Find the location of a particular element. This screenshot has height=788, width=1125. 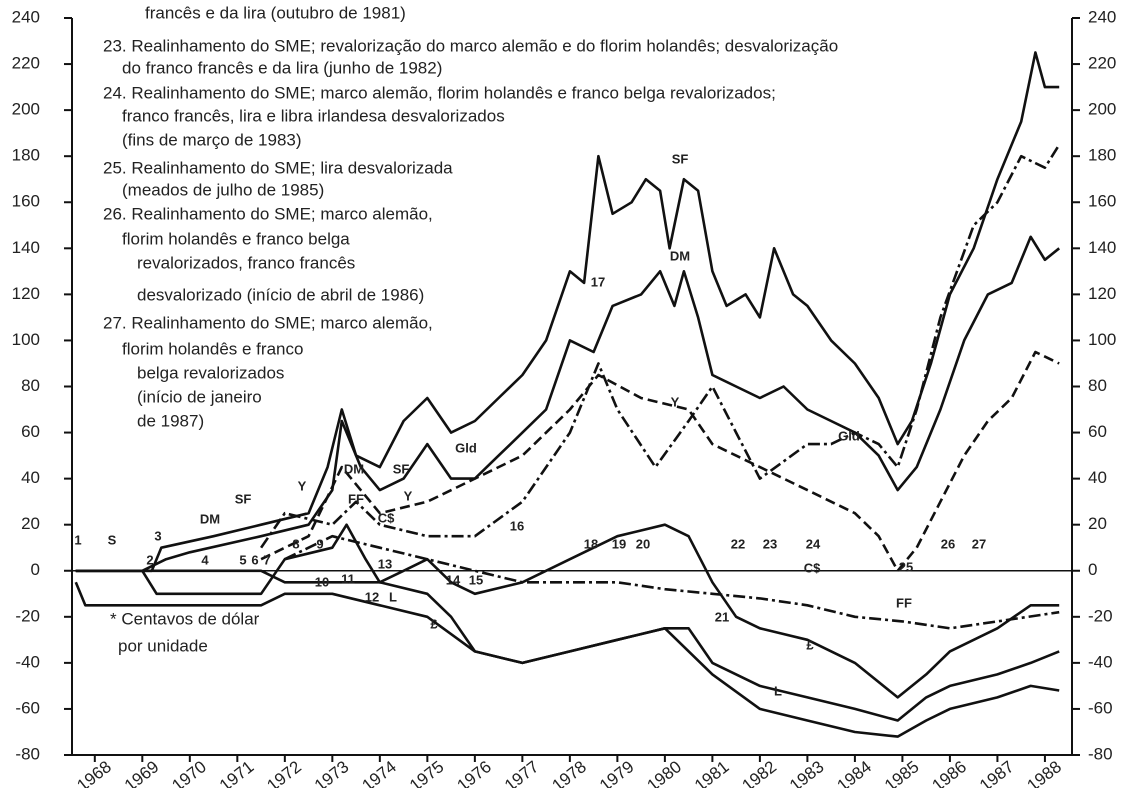

y-tick-label: 100 is located at coordinates (26, 339).